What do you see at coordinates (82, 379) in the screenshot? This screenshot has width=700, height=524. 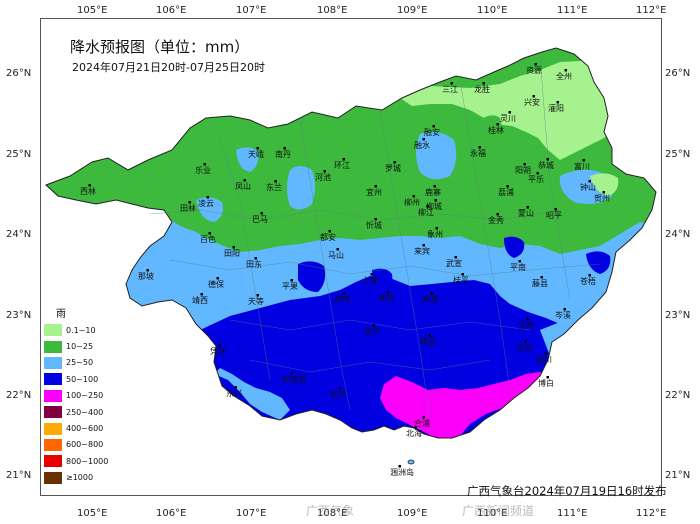 I see `legend-label: 50~100` at bounding box center [82, 379].